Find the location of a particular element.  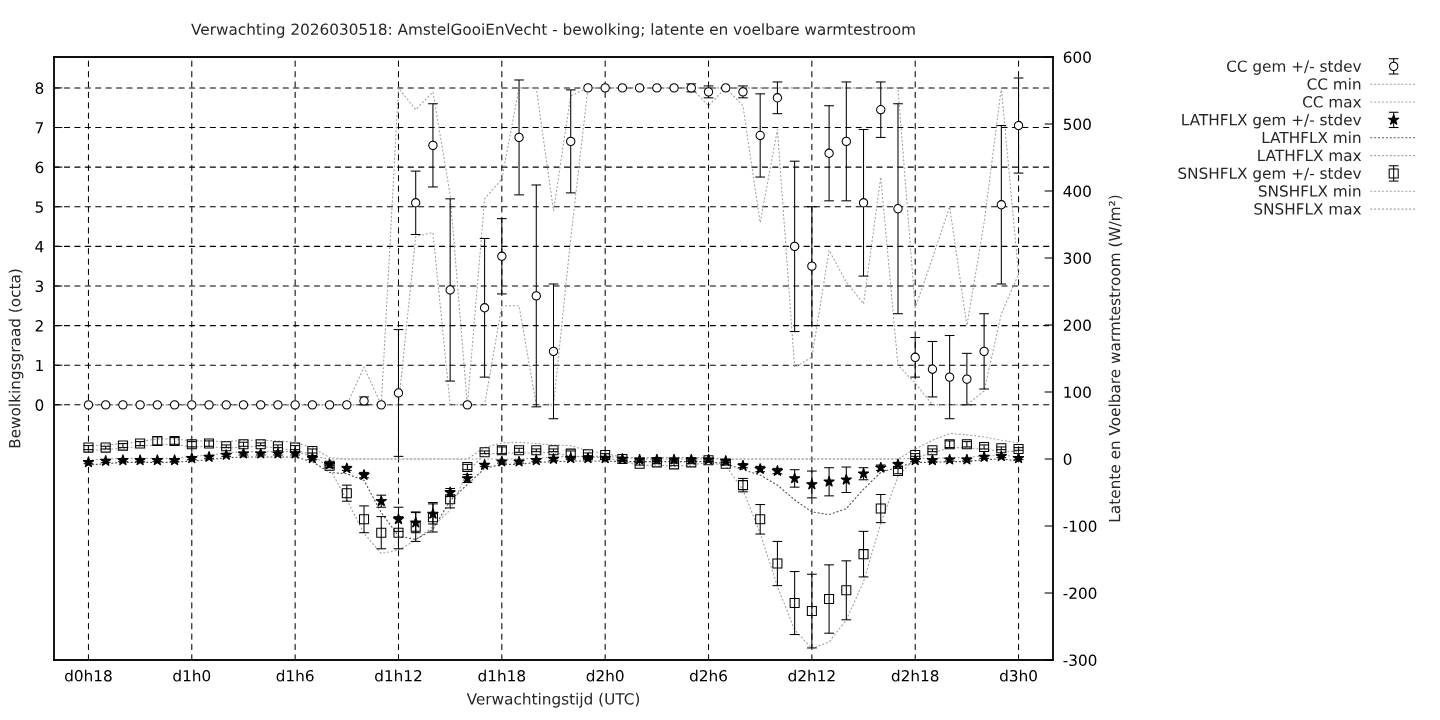

x-axis-title: Verwachtingstijd (UTC) is located at coordinates (553, 700).